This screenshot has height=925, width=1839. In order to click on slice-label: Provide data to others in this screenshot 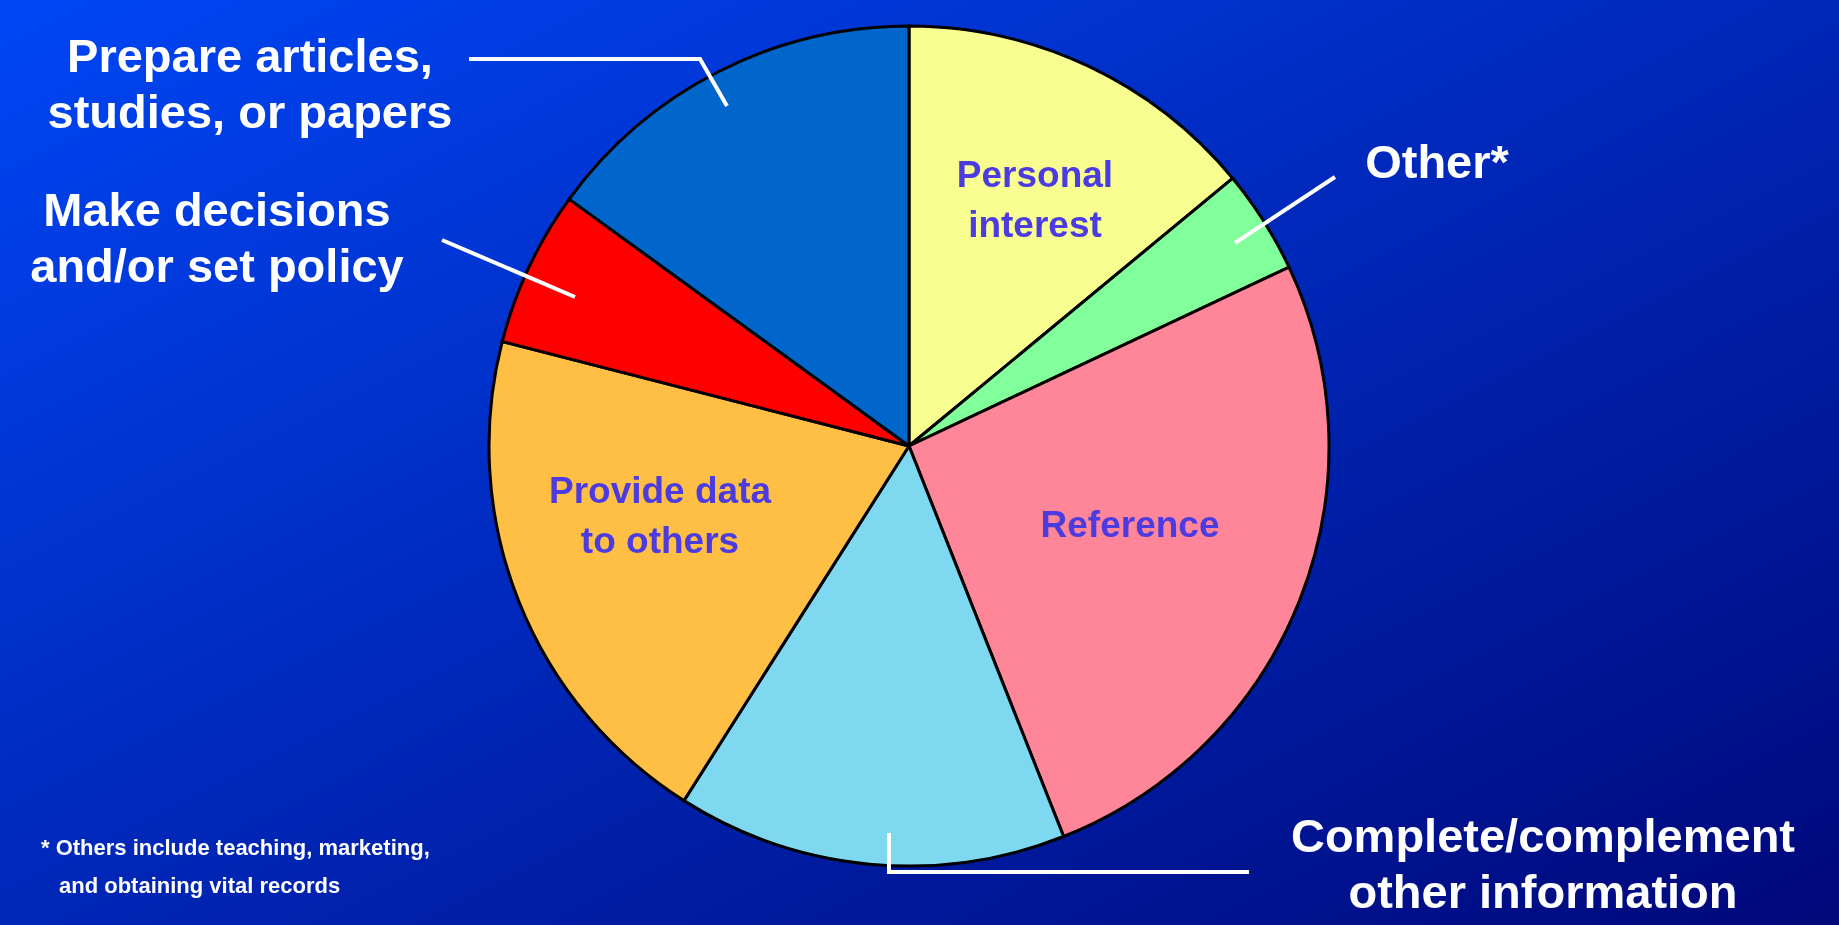, I will do `click(660, 515)`.